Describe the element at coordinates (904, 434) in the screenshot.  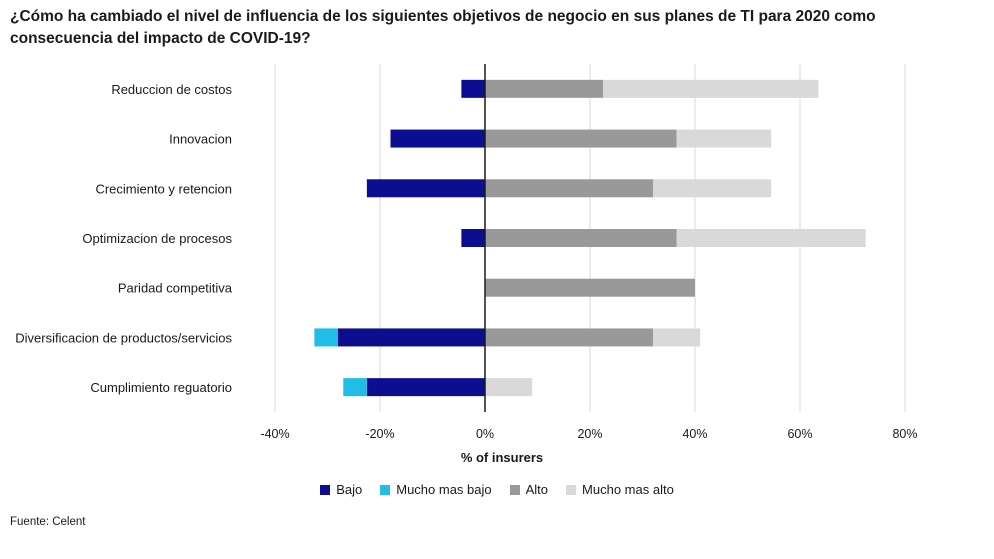
I see `x-tick-label: 80%` at that location.